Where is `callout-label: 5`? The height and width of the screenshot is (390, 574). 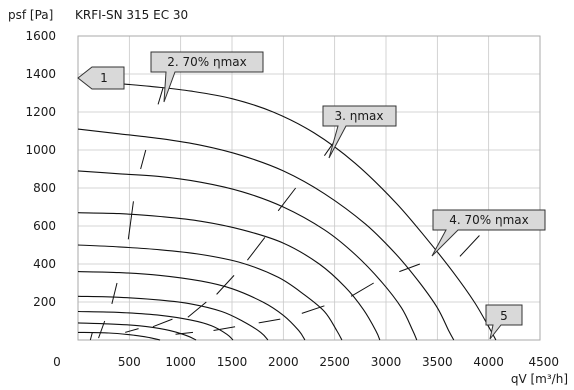 callout-label: 5 is located at coordinates (504, 316).